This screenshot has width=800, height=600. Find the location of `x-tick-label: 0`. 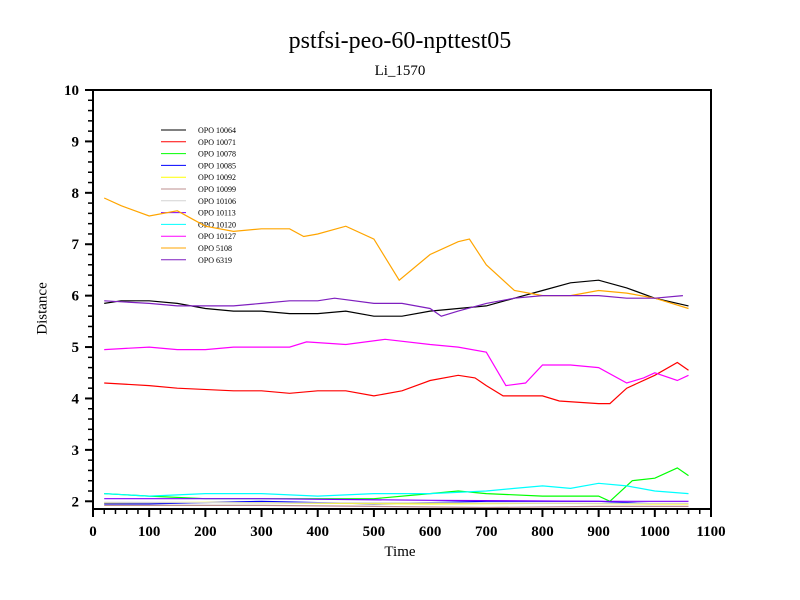

x-tick-label: 0 is located at coordinates (93, 532).